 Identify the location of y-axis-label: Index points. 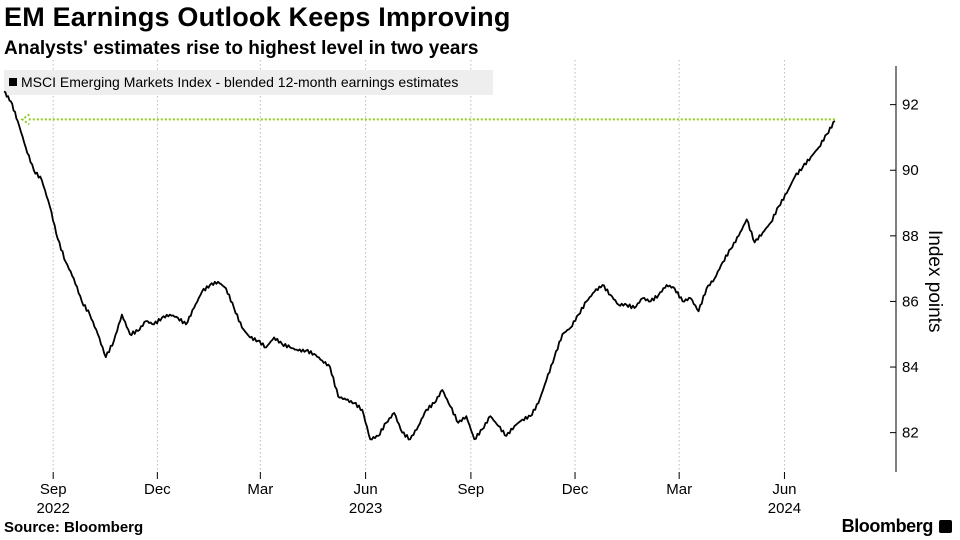
(934, 281).